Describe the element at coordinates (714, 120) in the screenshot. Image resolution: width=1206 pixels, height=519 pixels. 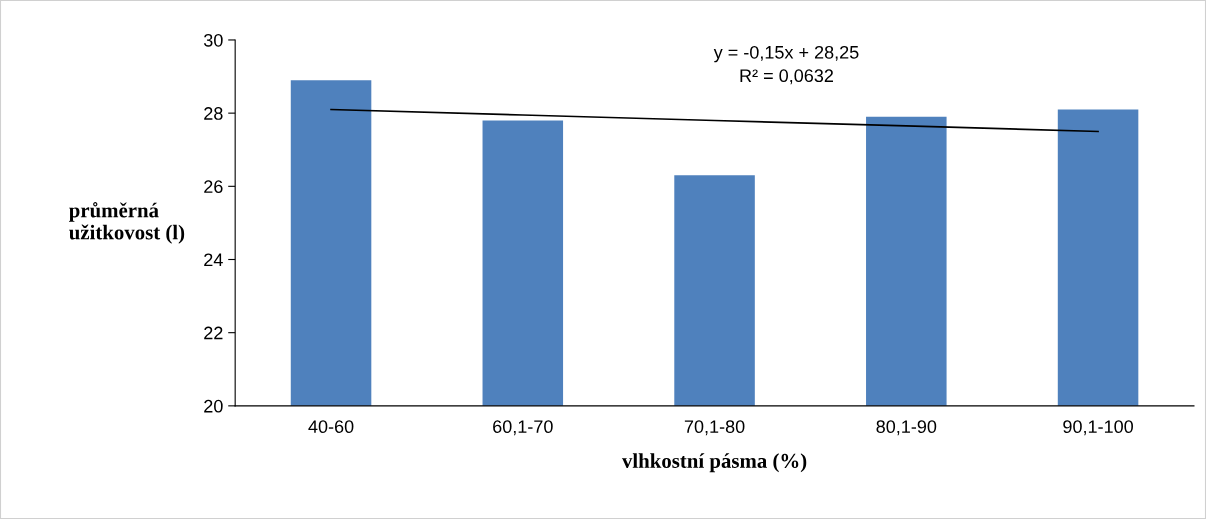
I see `line-series` at that location.